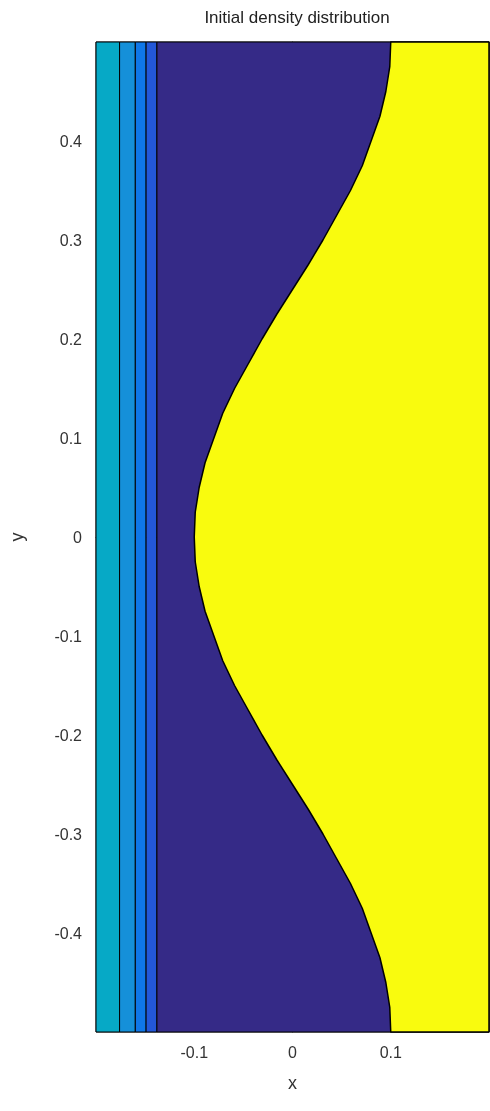 The height and width of the screenshot is (1111, 490). What do you see at coordinates (292, 1083) in the screenshot?
I see `x-axis-title: x` at bounding box center [292, 1083].